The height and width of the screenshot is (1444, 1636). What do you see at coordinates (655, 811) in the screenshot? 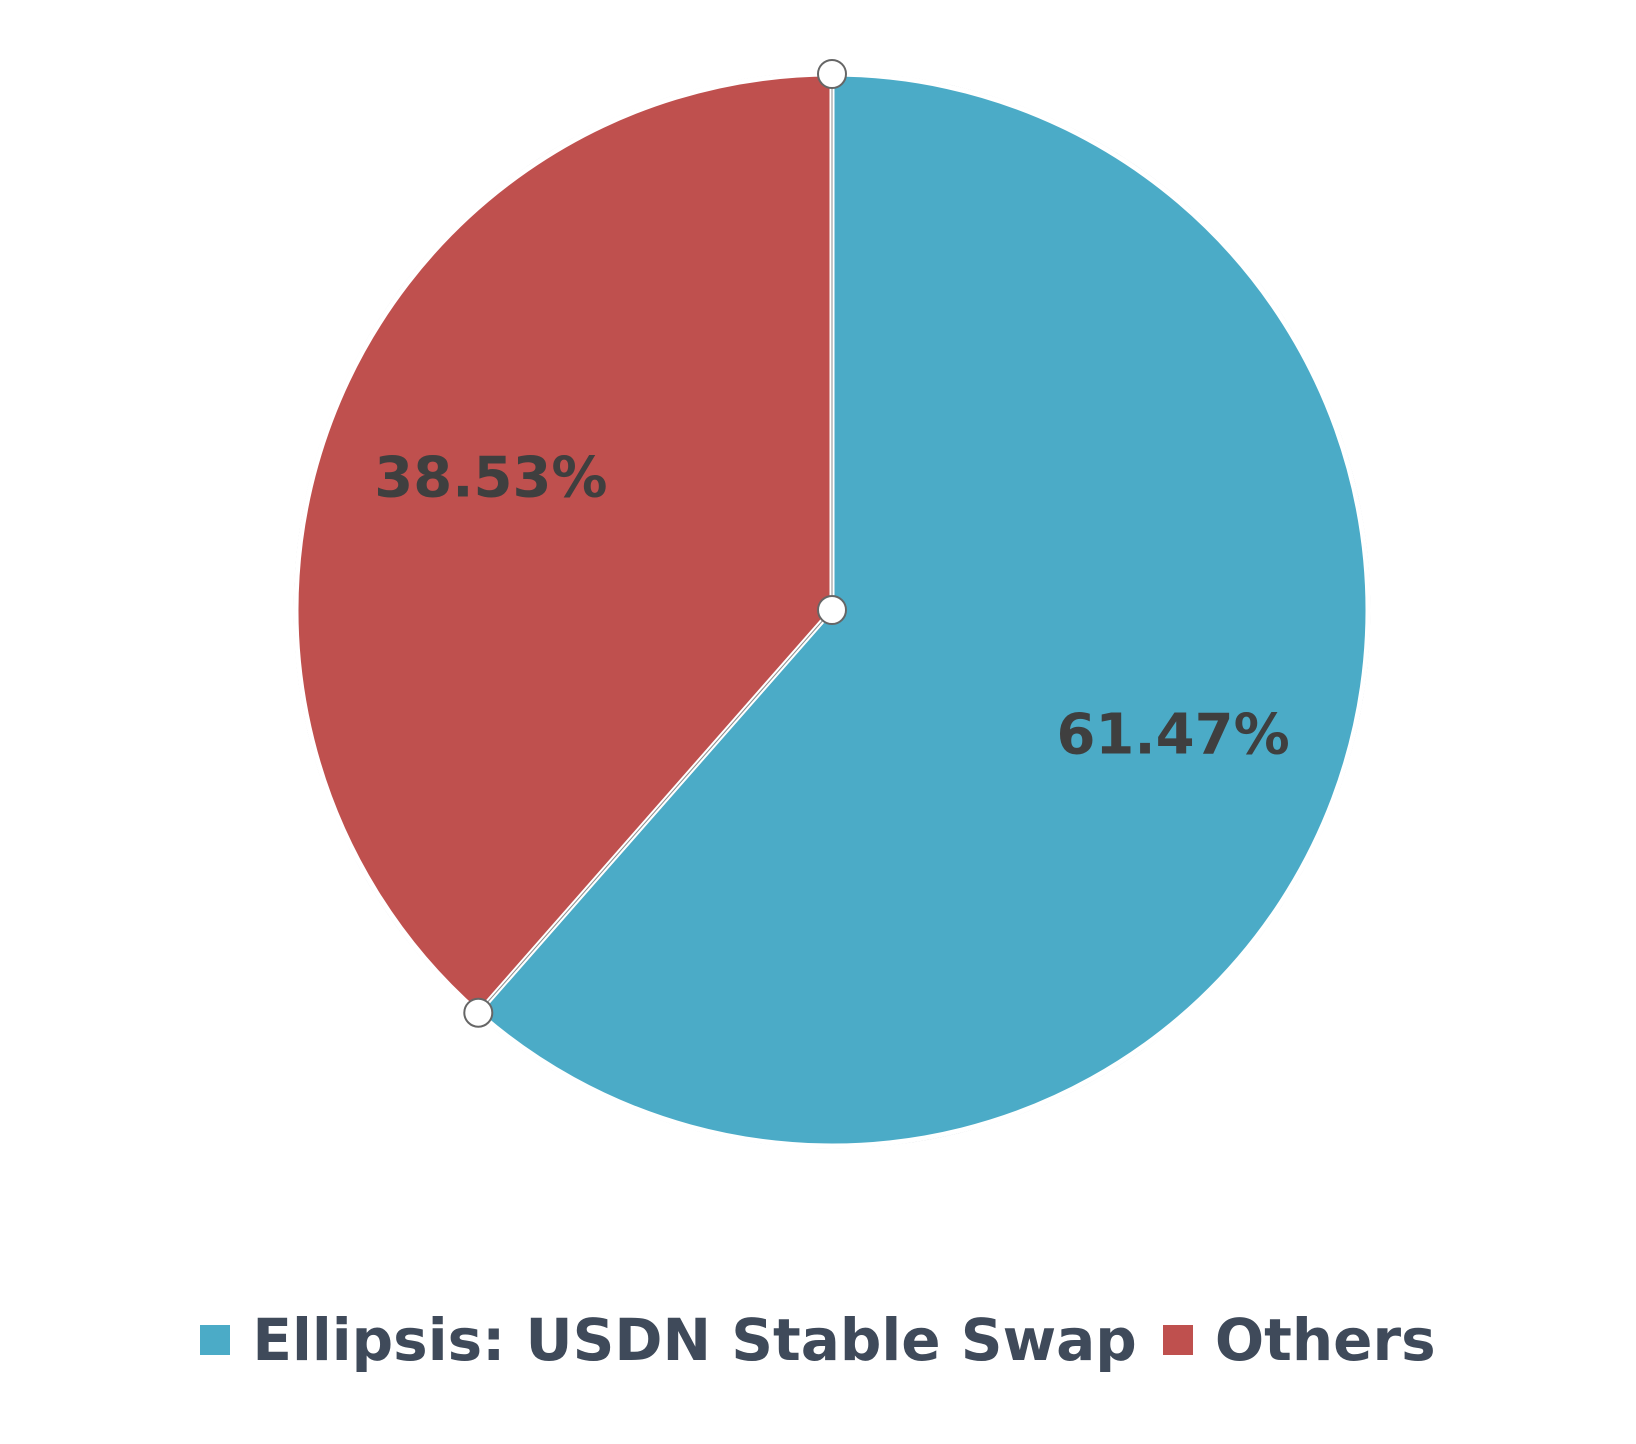
I see `slice-edge-line` at bounding box center [655, 811].